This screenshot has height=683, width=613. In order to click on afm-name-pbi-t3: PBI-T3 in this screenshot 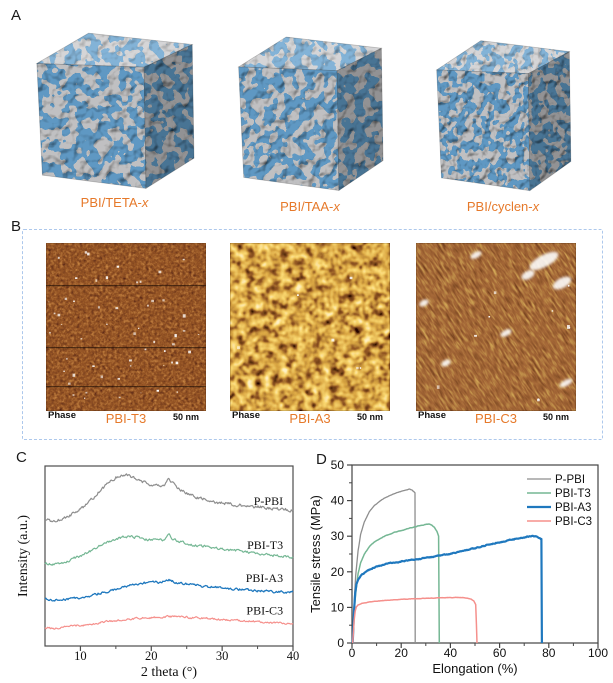, I will do `click(126, 418)`.